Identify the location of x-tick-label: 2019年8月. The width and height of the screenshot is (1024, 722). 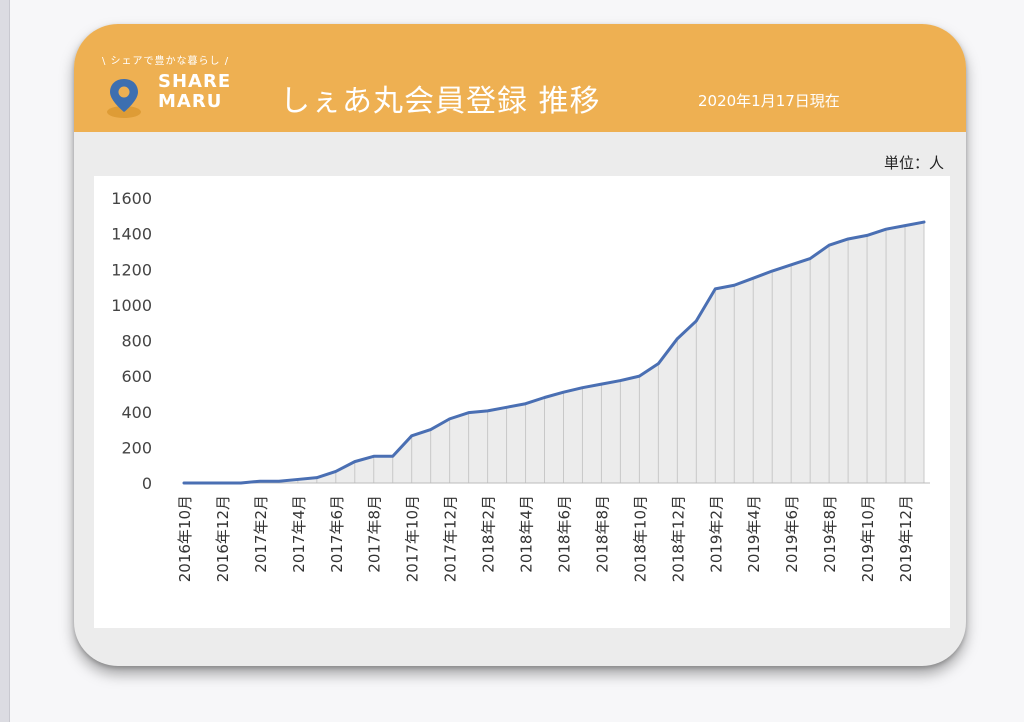
(830, 534).